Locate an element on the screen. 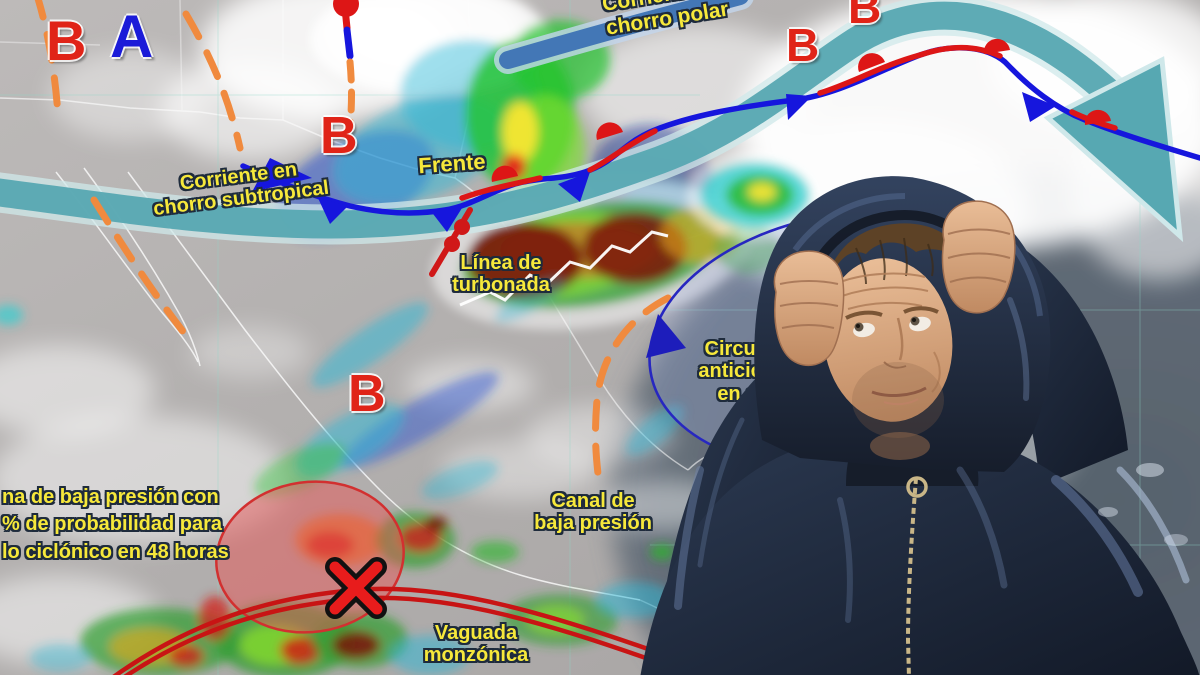 Image resolution: width=1200 pixels, height=675 pixels. cold-front-pip-icon is located at coordinates (654, 162).